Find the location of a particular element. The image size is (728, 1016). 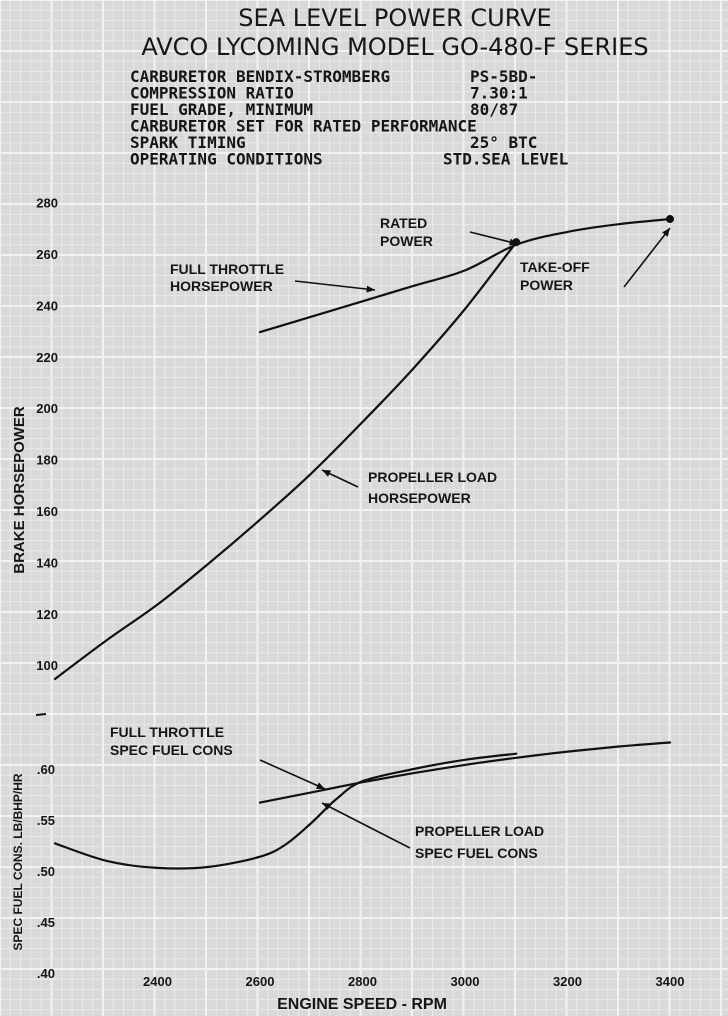

hp-tick-label: 280 is located at coordinates (47, 203).